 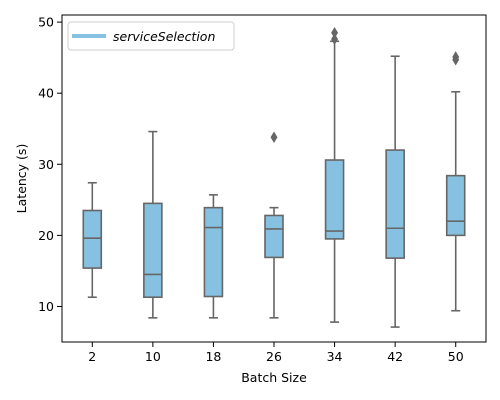 I want to click on y-tick-label: 50, so click(x=46, y=22).